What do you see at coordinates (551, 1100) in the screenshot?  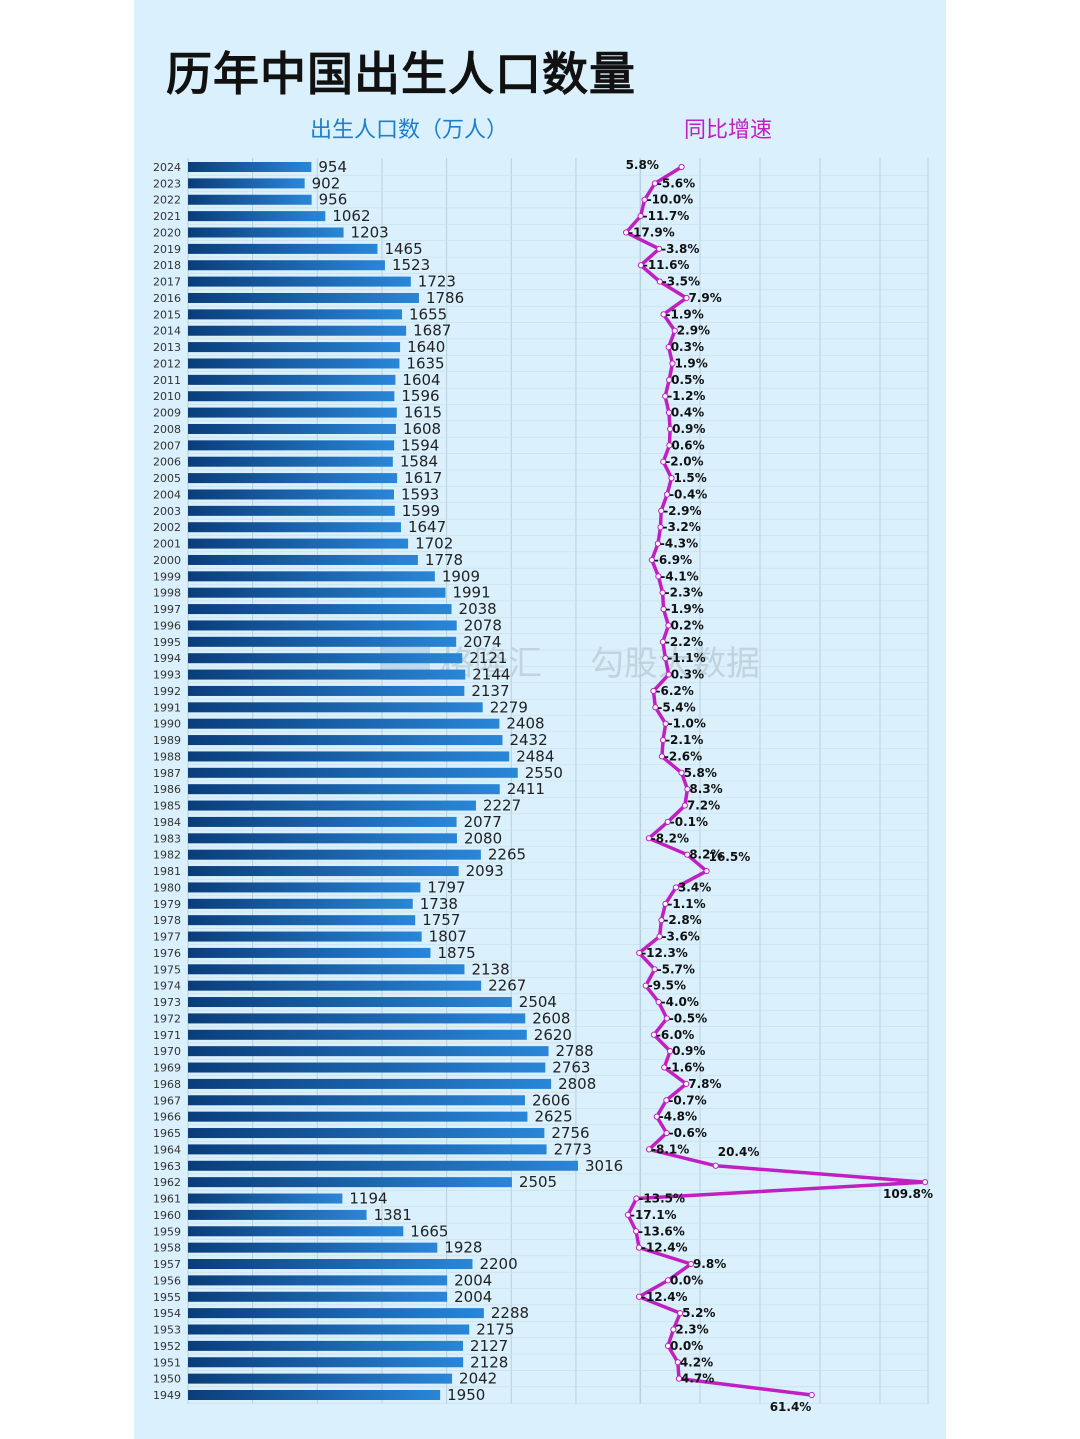 I see `bar-value-label: 2606` at bounding box center [551, 1100].